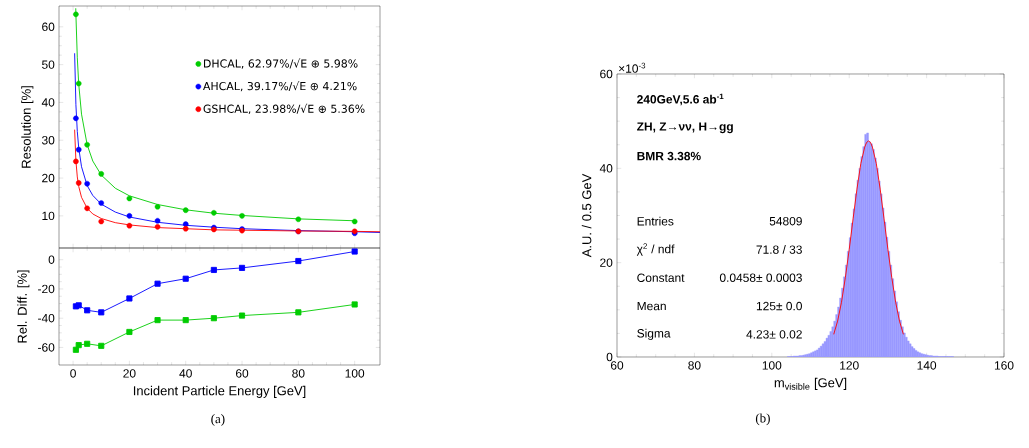 The width and height of the screenshot is (1029, 448). Describe the element at coordinates (810, 383) in the screenshot. I see `x-axis-title: m$_{visible}$ [GeV]` at that location.